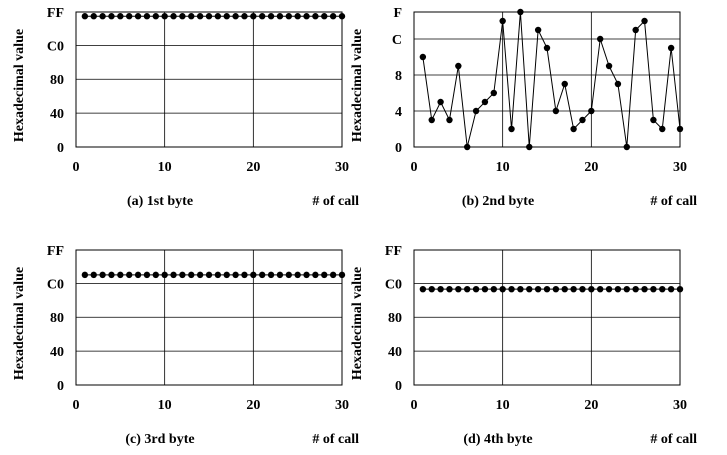 The width and height of the screenshot is (727, 455). What do you see at coordinates (159, 439) in the screenshot?
I see `panel-caption: (c) 3rd byte` at bounding box center [159, 439].